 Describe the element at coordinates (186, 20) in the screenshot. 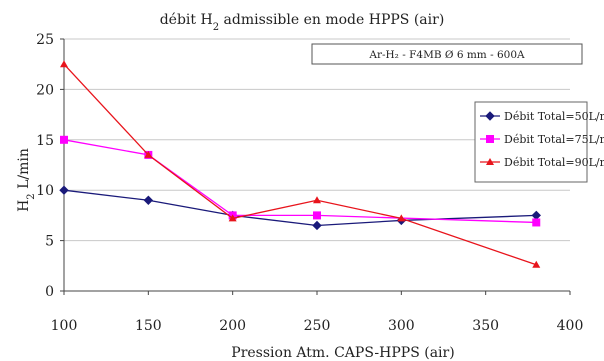

I see `chart-title-main: débit H` at that location.